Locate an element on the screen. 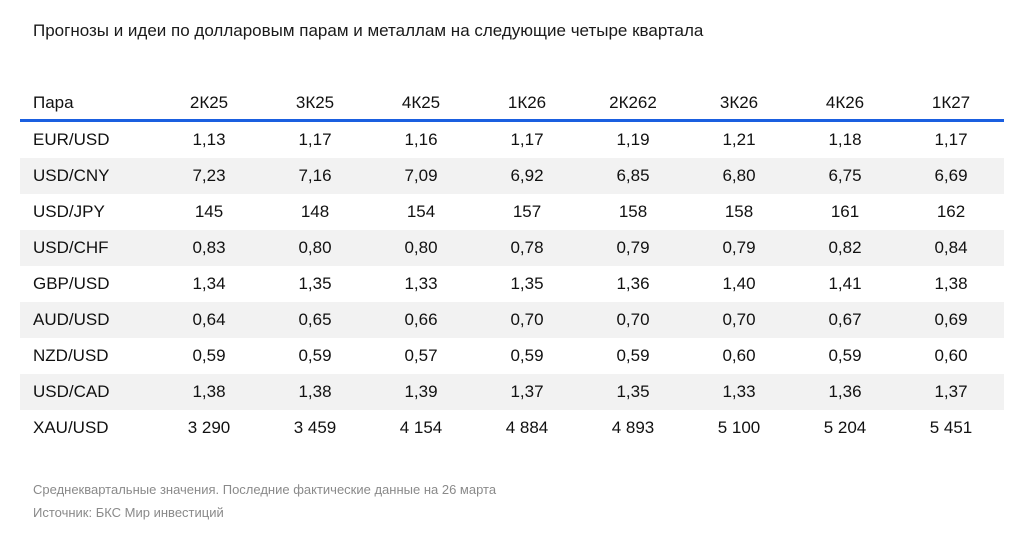 The image size is (1024, 535). column-header-pair: Пара is located at coordinates (53, 102).